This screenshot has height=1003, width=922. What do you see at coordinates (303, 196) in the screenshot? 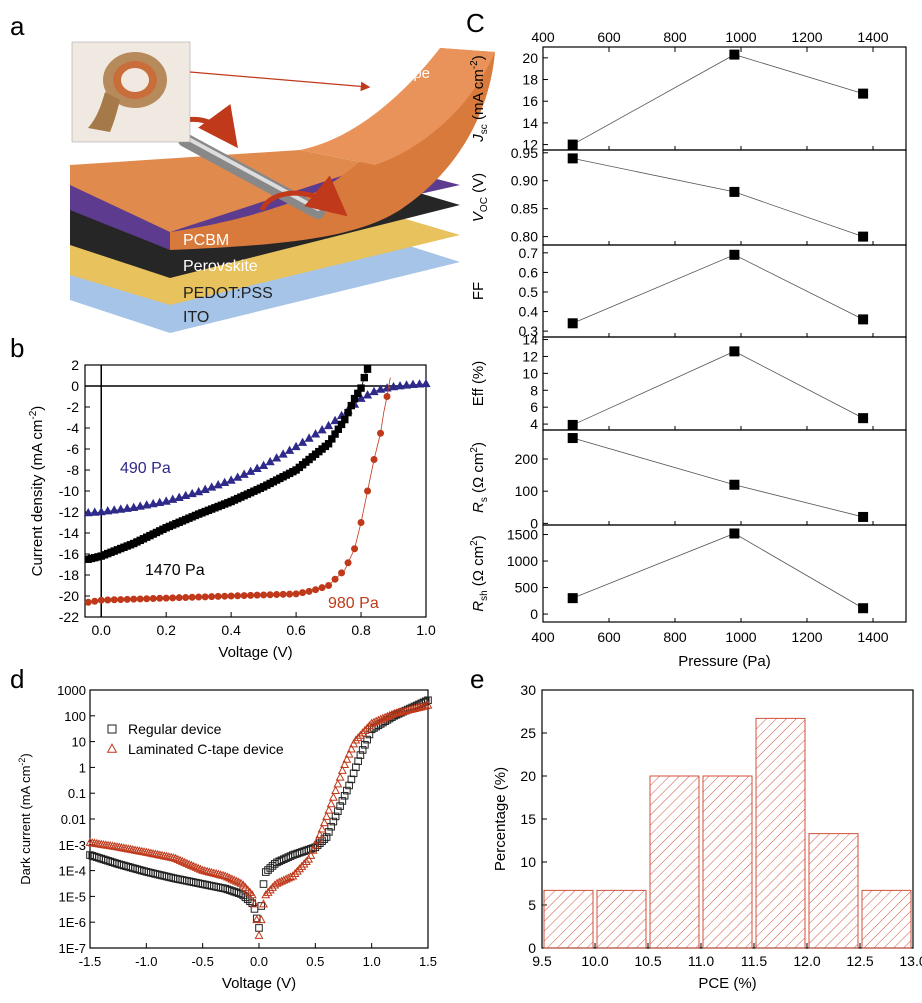
I see `rotation-arrow-icon` at bounding box center [303, 196].